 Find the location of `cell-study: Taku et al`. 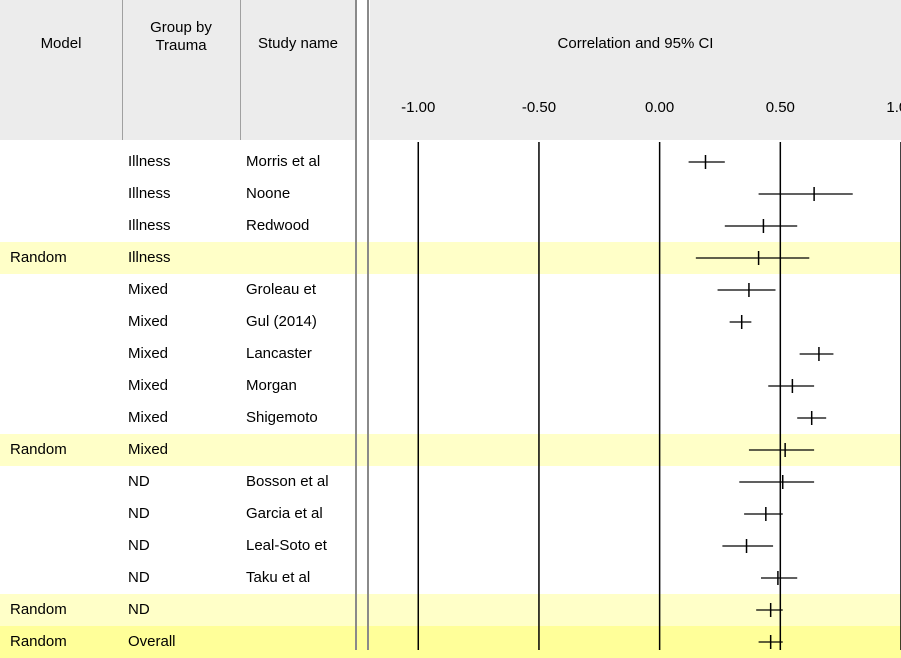

cell-study: Taku et al is located at coordinates (278, 577).